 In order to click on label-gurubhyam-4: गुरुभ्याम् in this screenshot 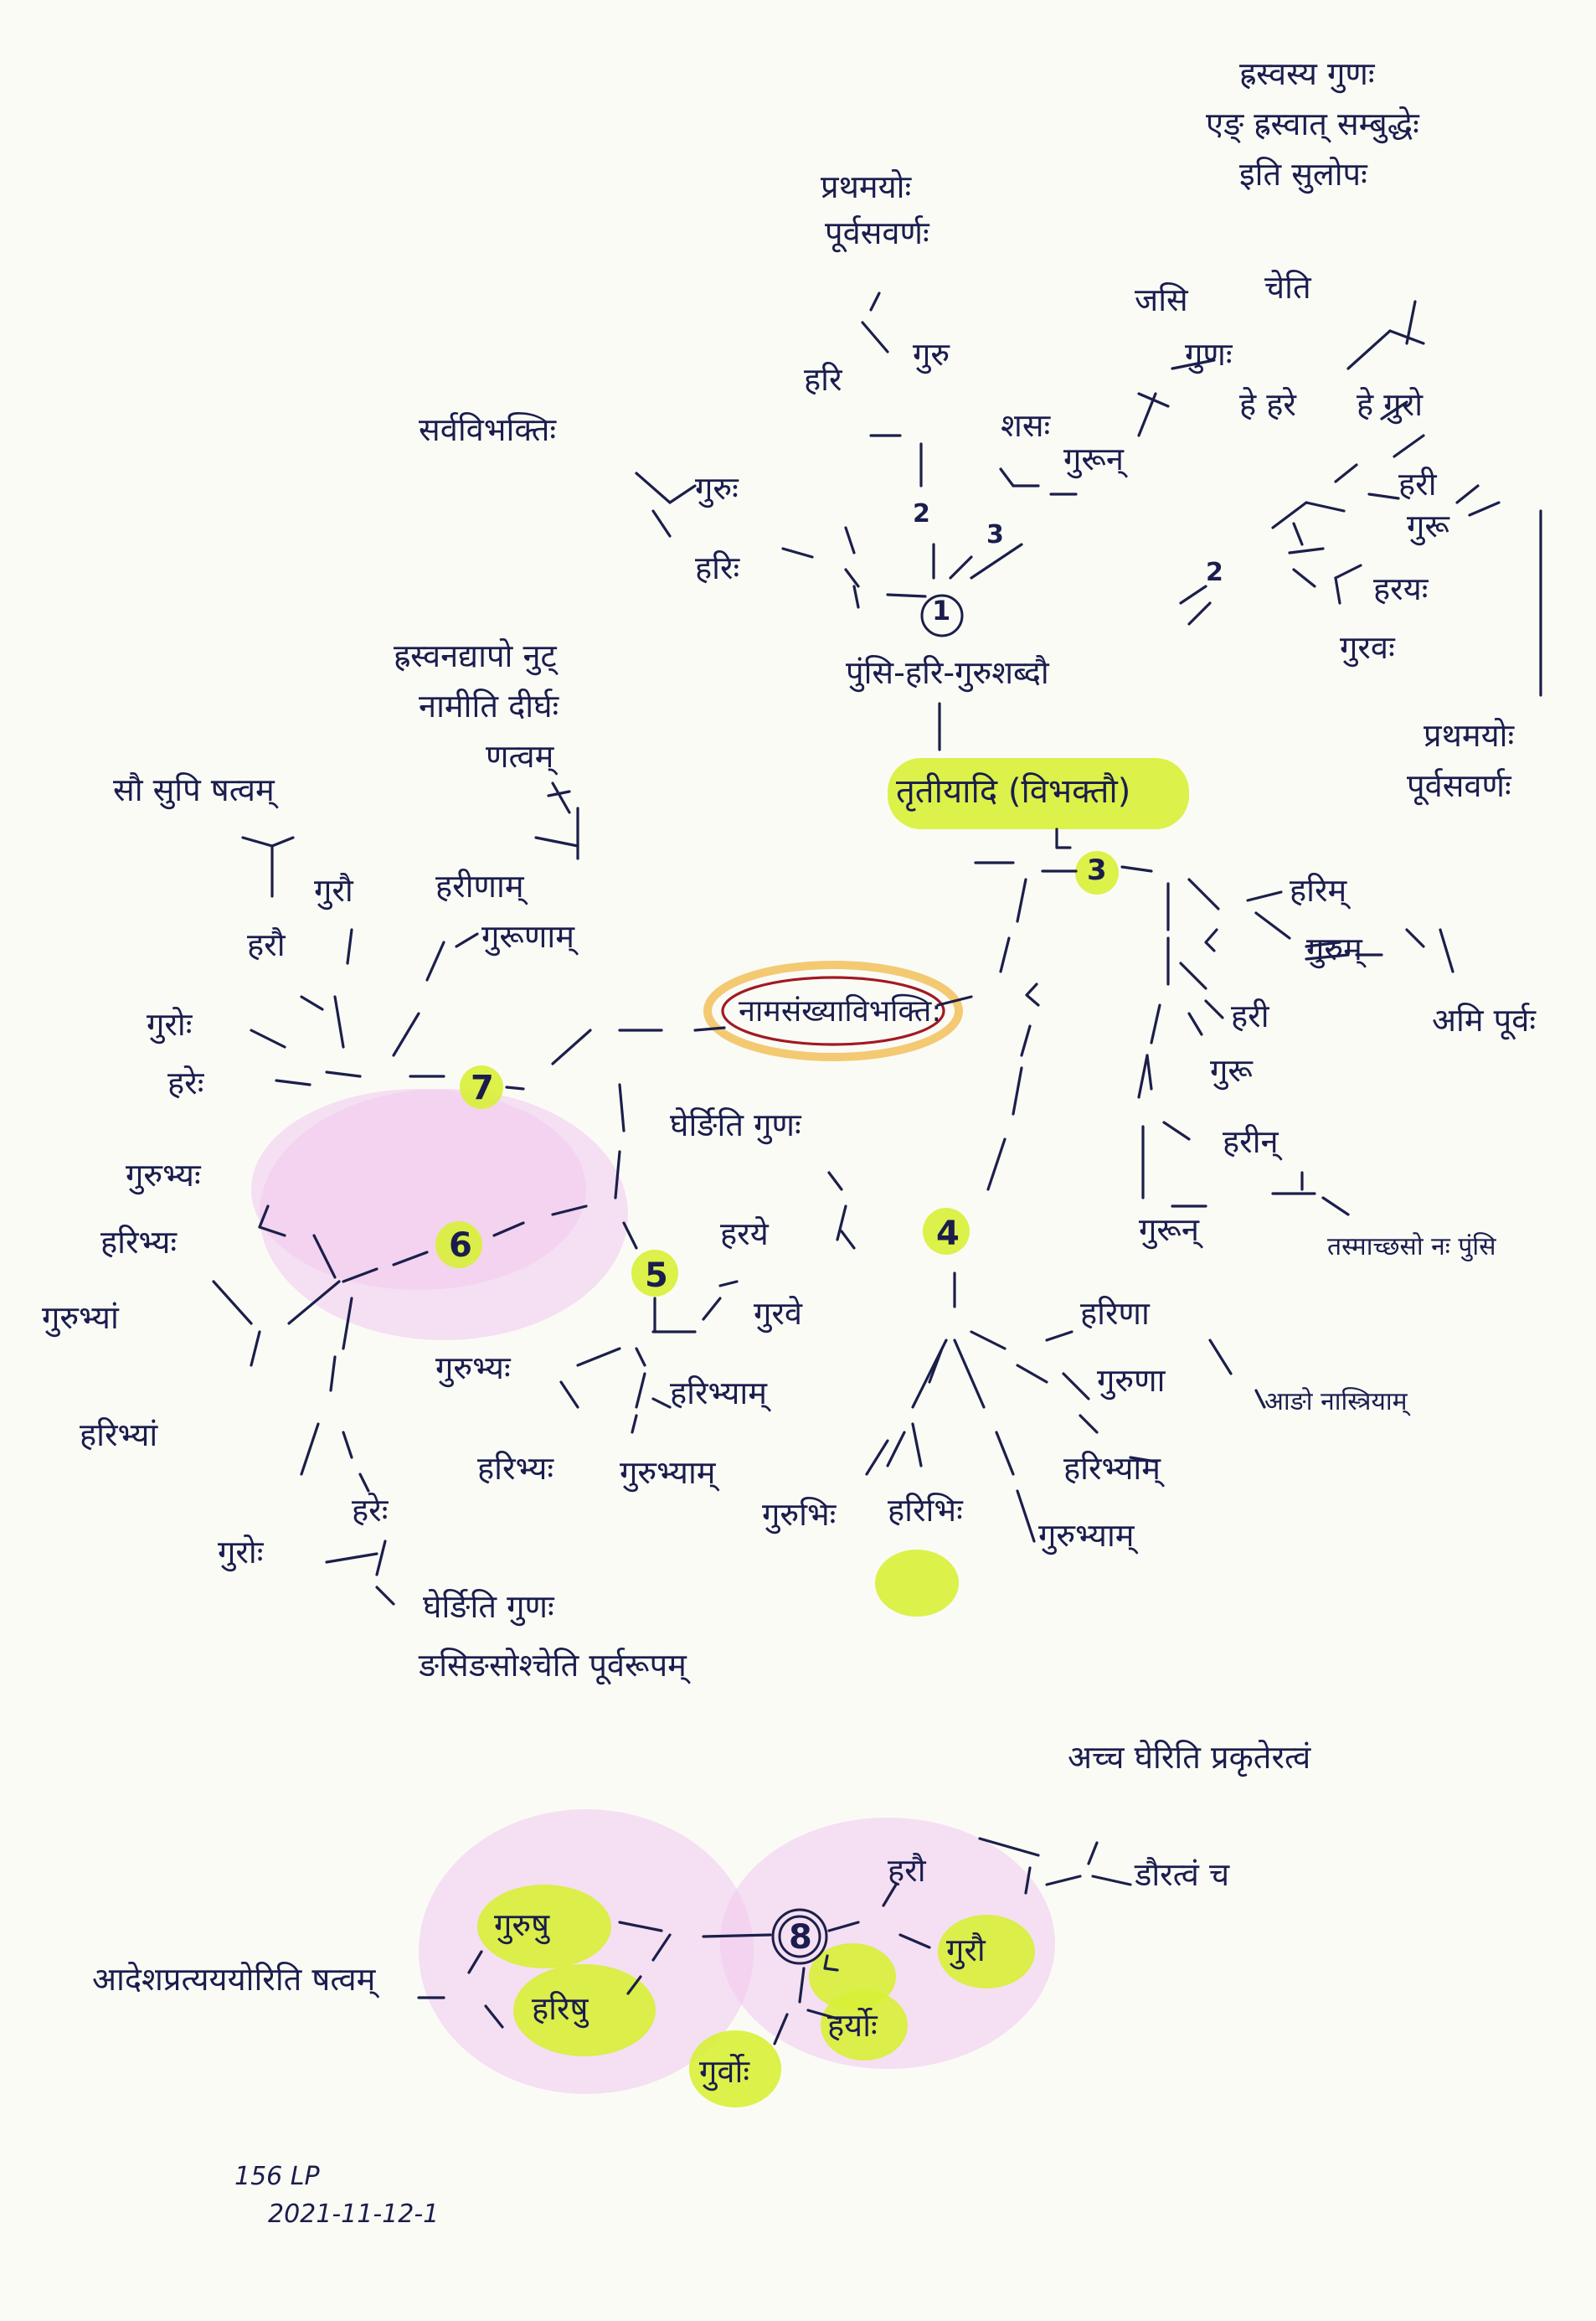, I will do `click(1086, 1535)`.